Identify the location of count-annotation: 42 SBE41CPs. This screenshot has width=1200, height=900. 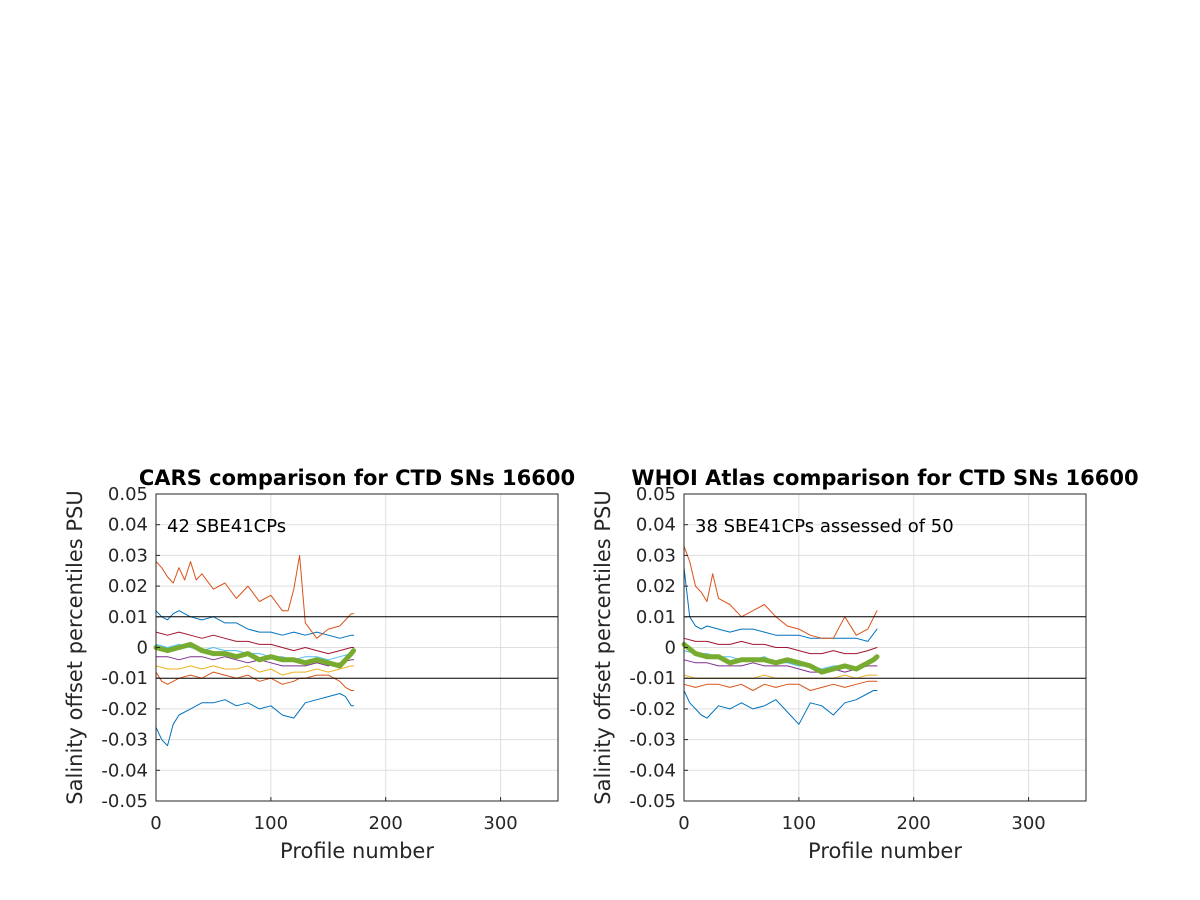
(226, 526).